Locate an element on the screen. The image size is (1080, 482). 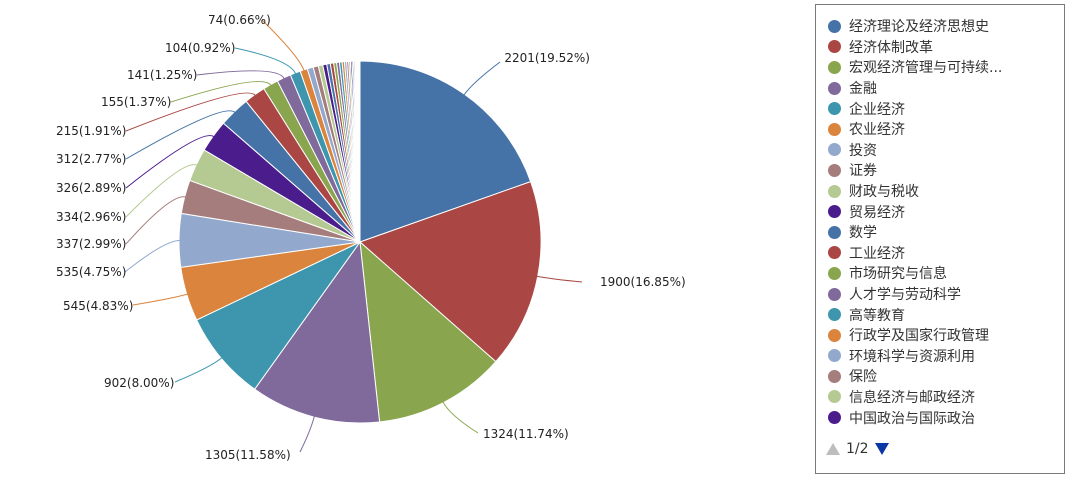
data-label: 215(1.91%) is located at coordinates (91, 131).